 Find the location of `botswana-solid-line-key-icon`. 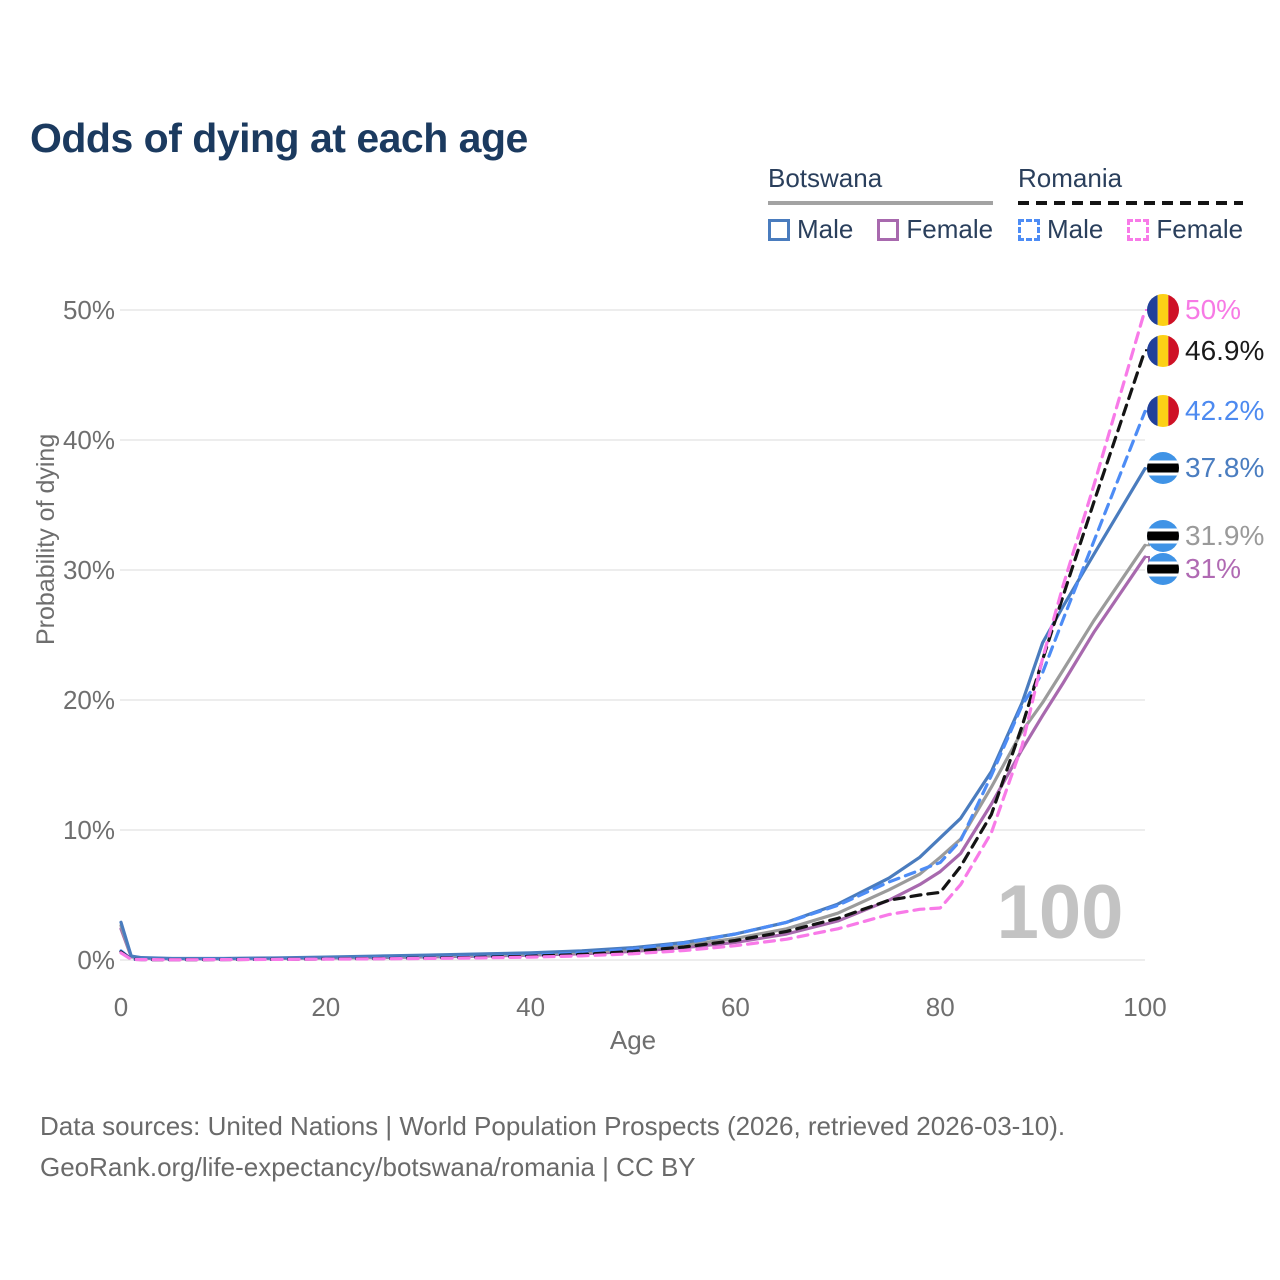

botswana-solid-line-key-icon is located at coordinates (881, 203).